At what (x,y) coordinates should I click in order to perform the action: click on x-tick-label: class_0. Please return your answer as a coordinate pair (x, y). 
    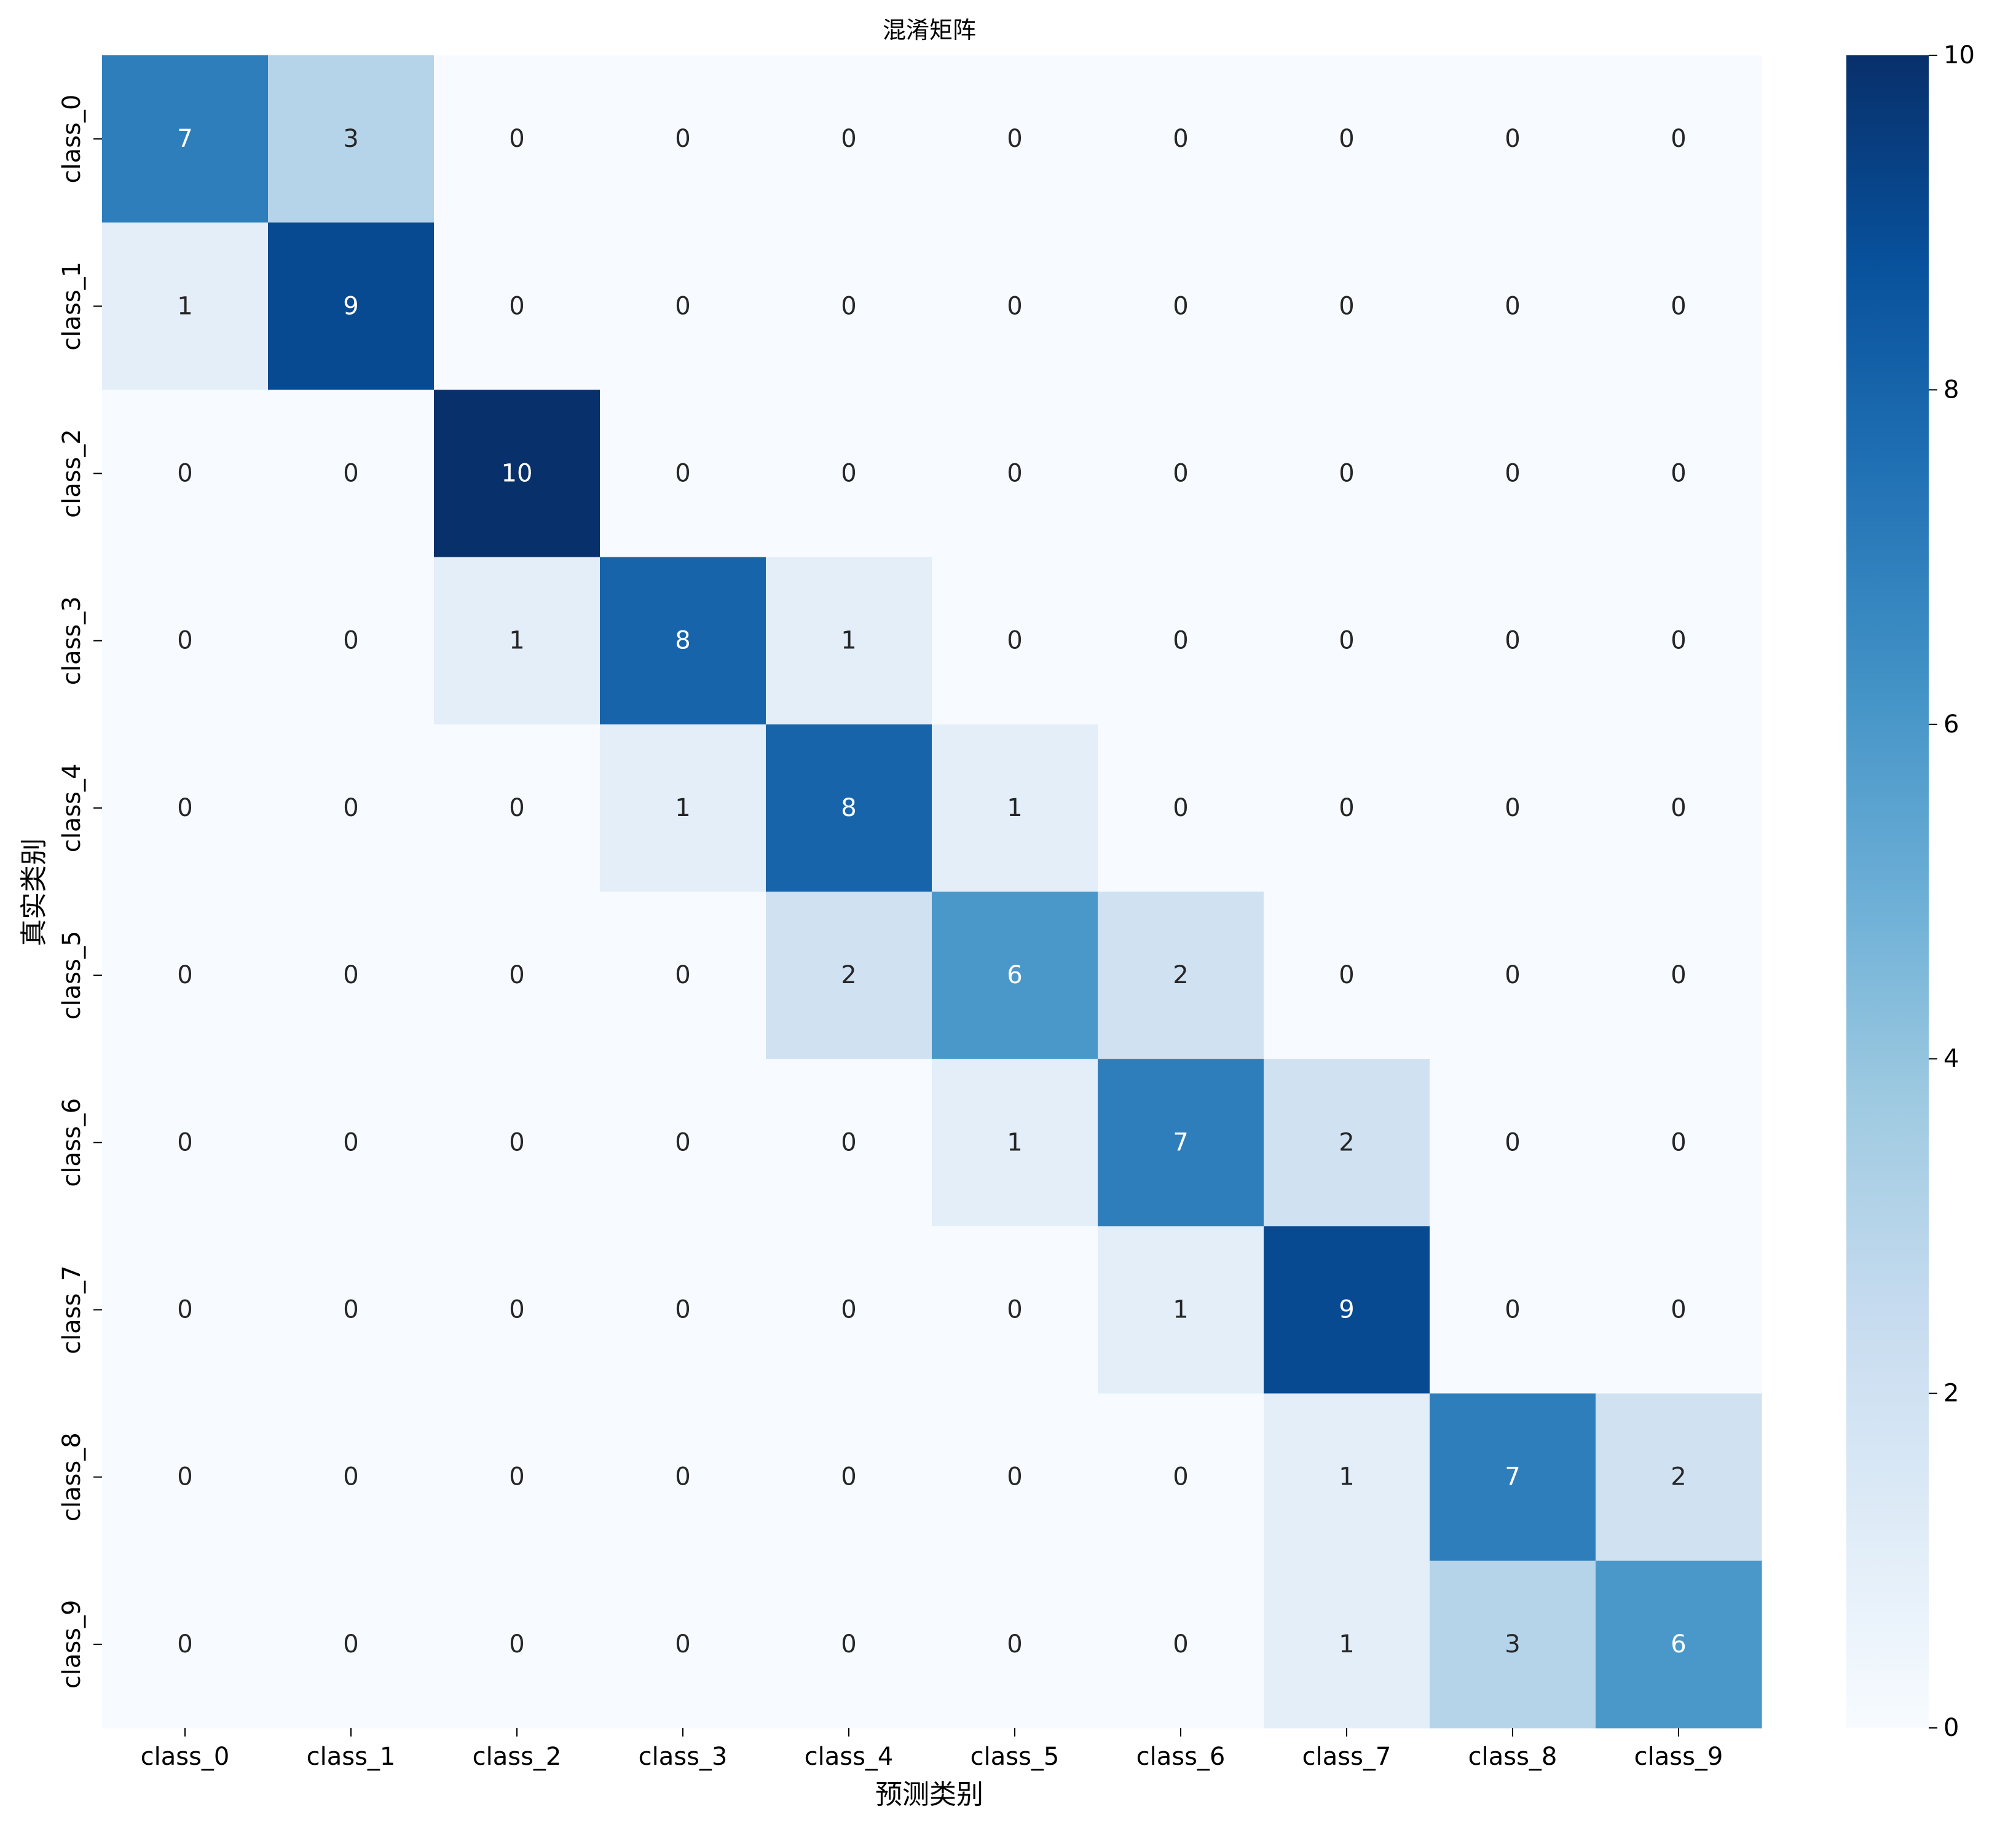
    Looking at the image, I should click on (185, 1757).